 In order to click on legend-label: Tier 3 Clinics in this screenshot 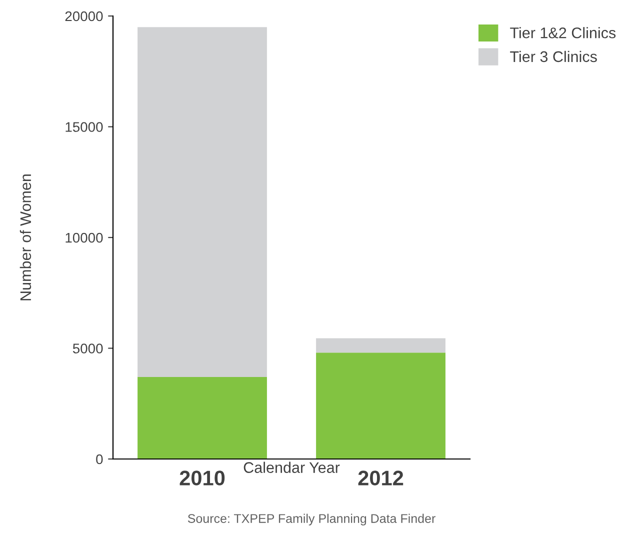, I will do `click(553, 56)`.